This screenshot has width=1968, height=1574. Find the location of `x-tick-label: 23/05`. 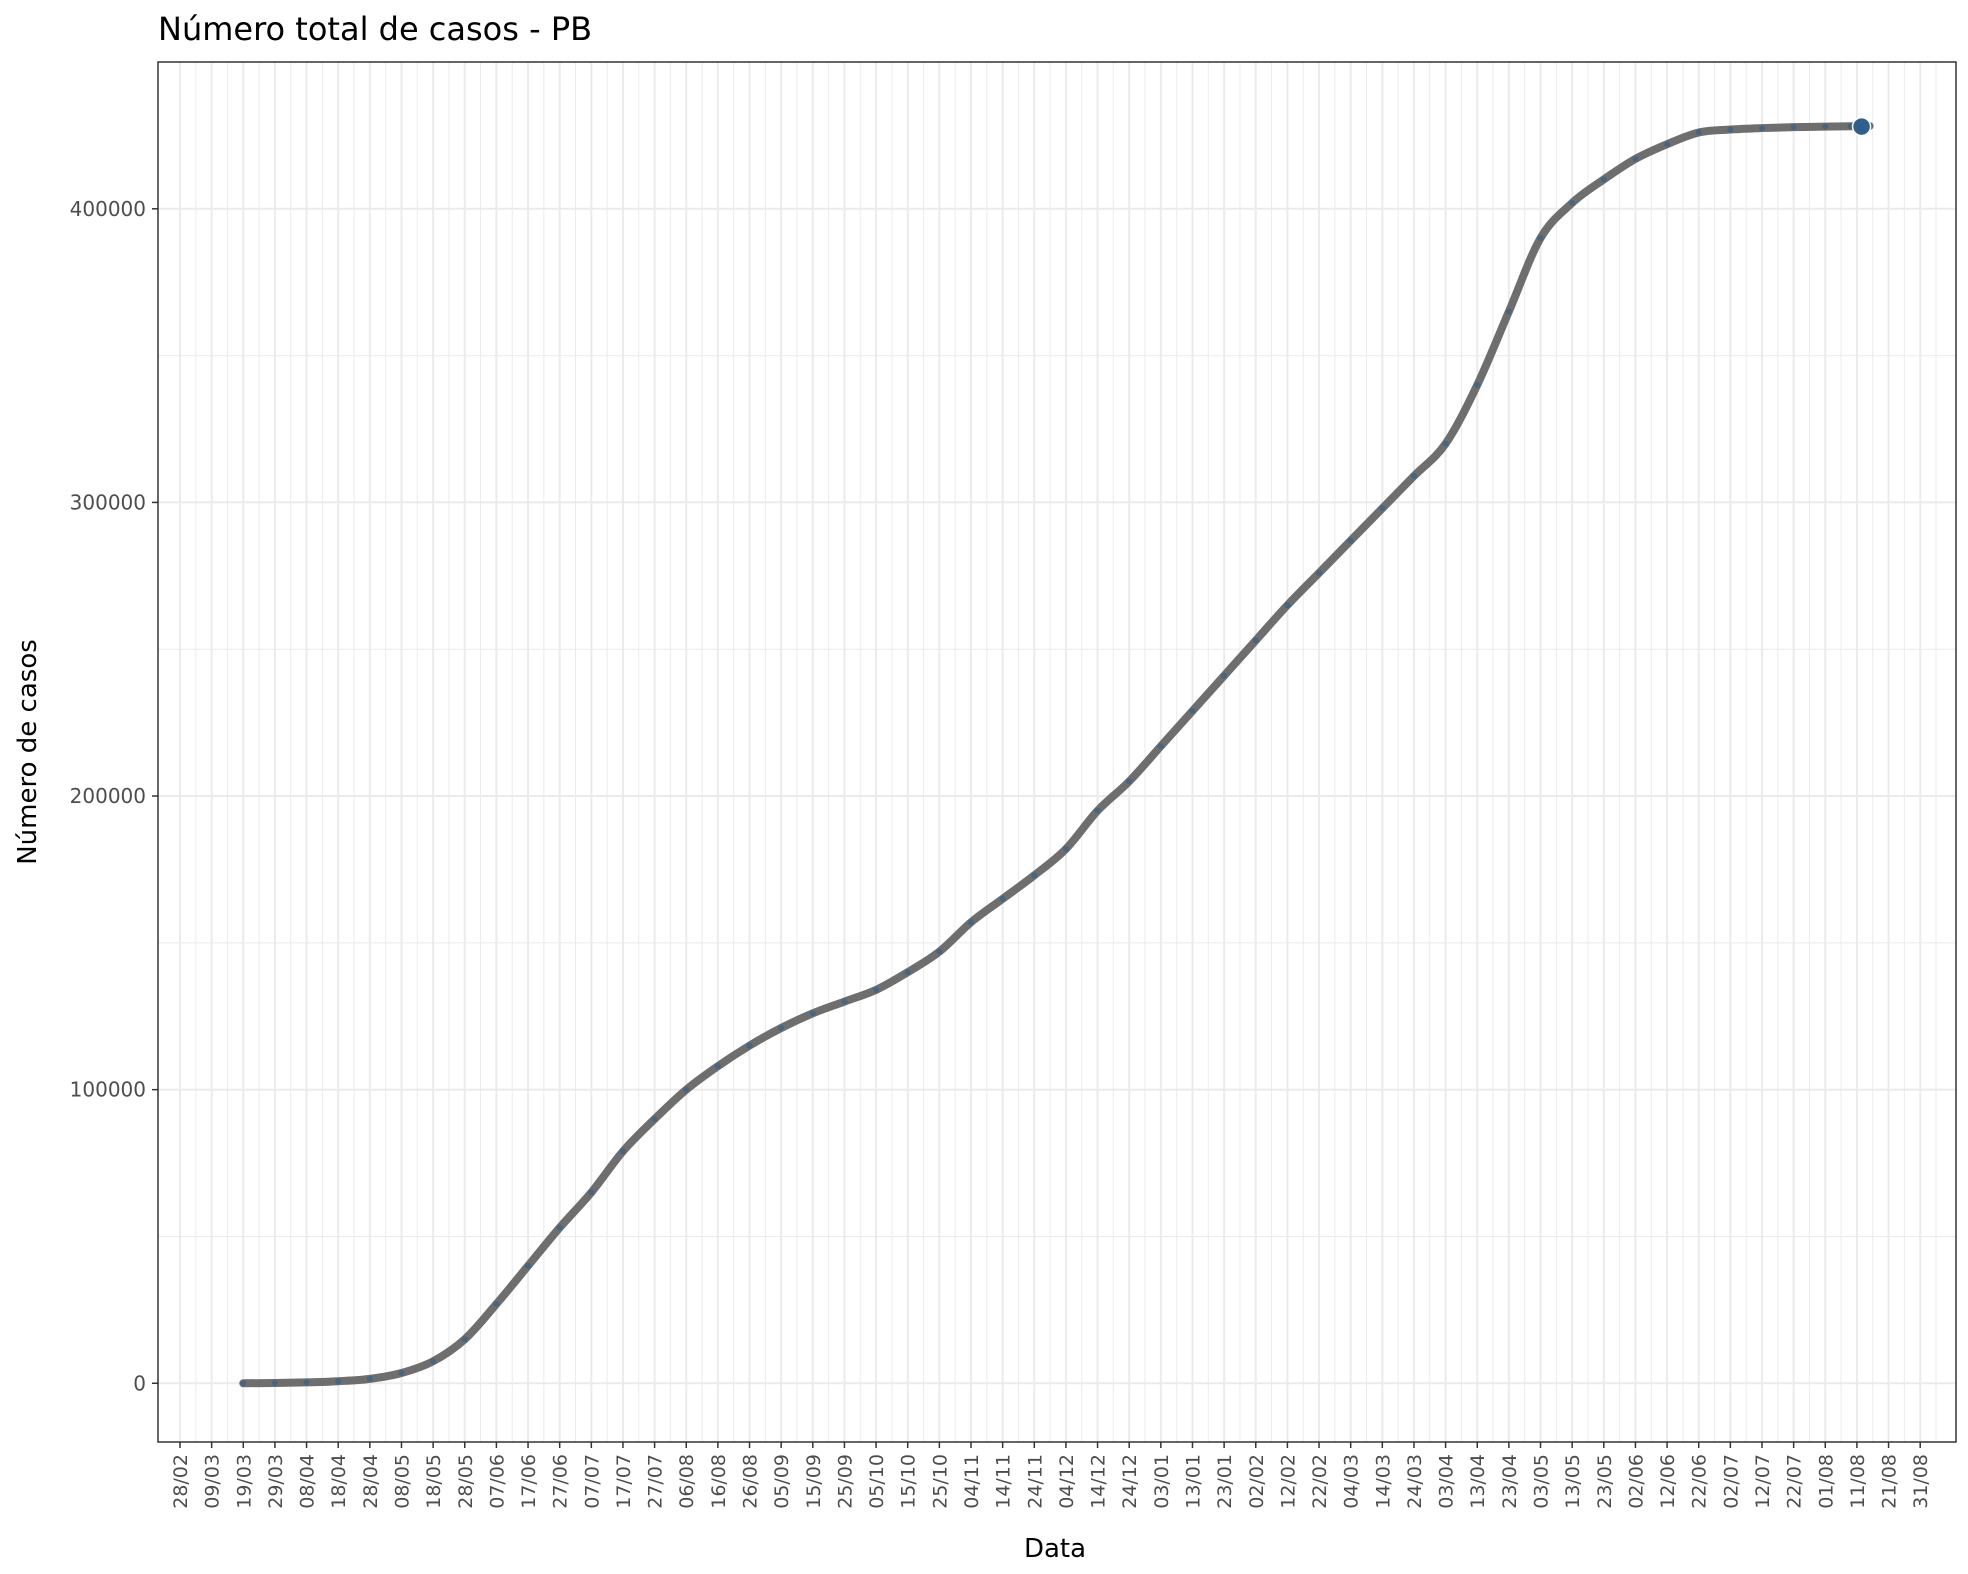

x-tick-label: 23/05 is located at coordinates (1605, 1481).